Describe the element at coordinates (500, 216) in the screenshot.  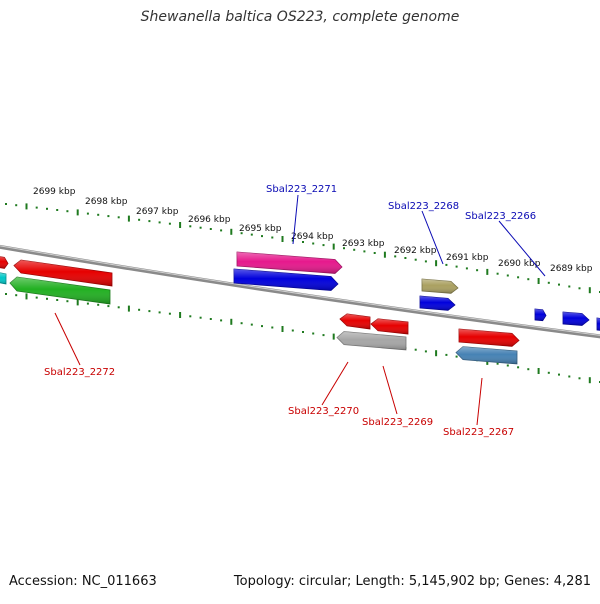
I see `gene-label-sbal223-2266: Sbal223_2266` at that location.